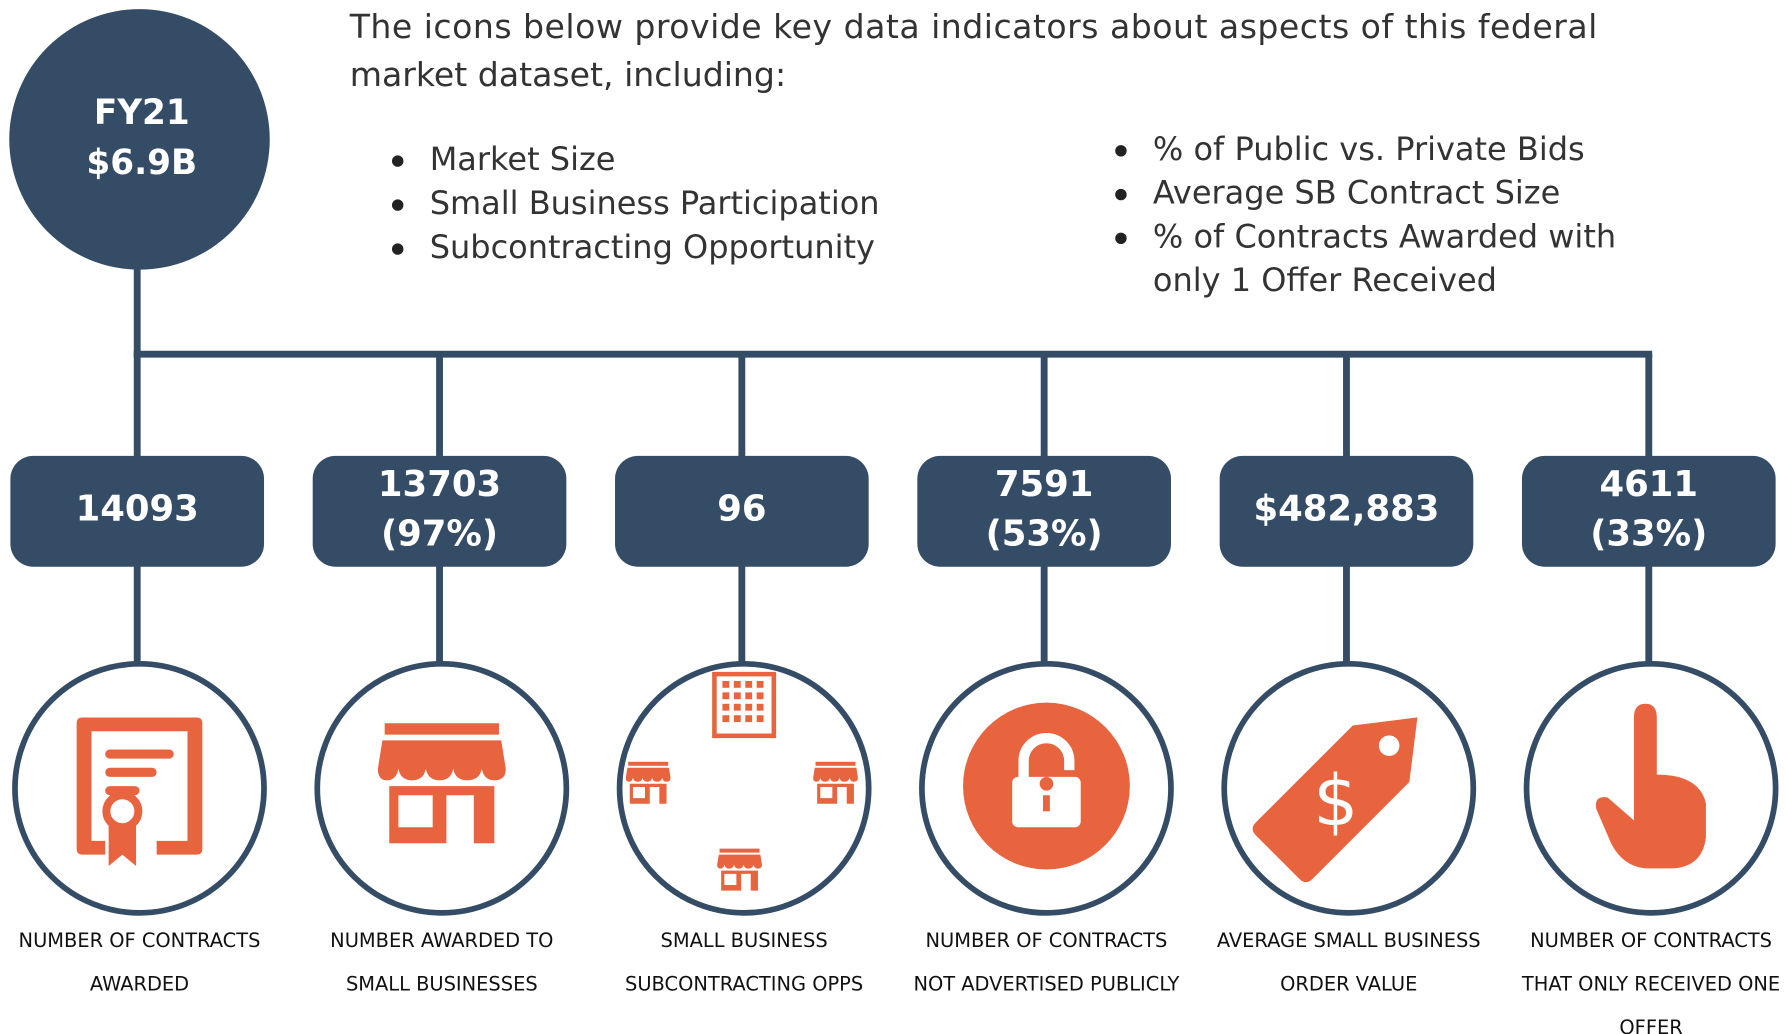 The image size is (1786, 1034). I want to click on item-label: SMALL BUSINESSES, so click(442, 983).